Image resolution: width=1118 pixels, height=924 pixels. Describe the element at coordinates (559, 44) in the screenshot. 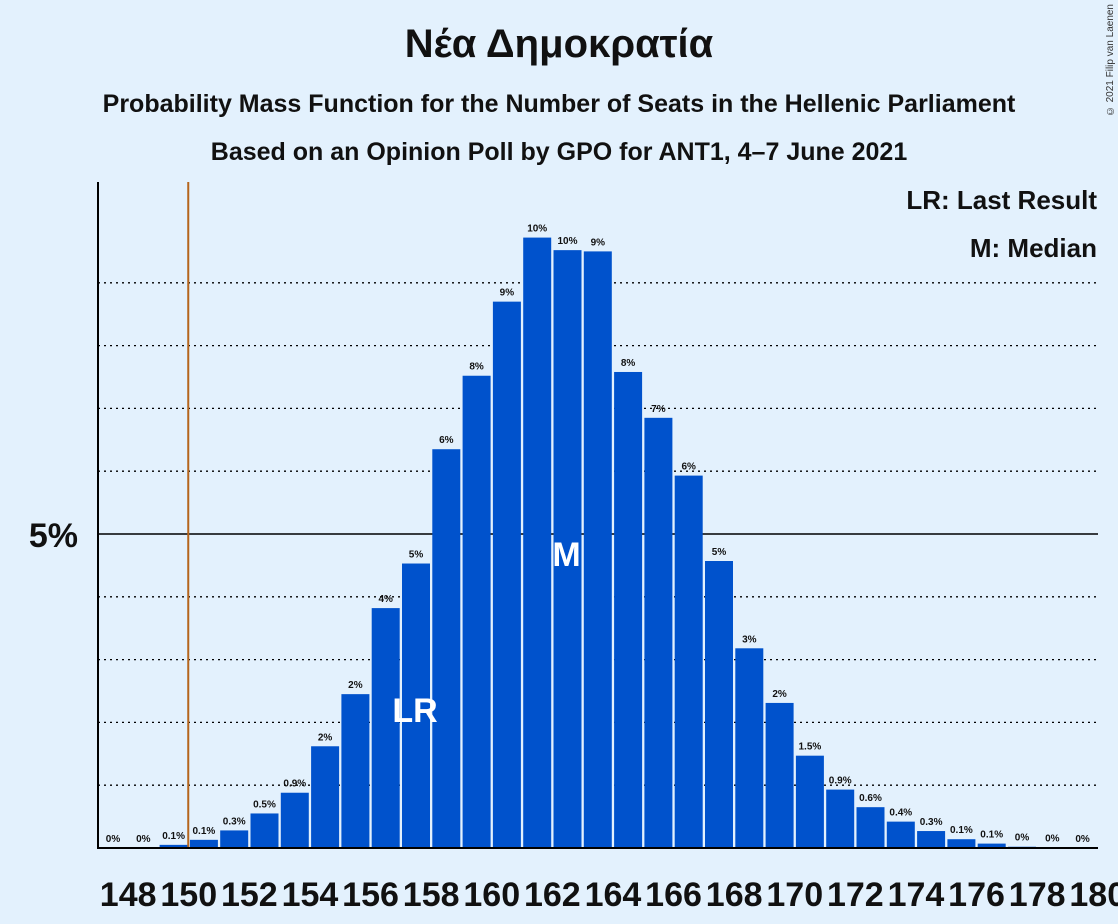

I see `chart-title: Νέα Δημοκρατία` at that location.